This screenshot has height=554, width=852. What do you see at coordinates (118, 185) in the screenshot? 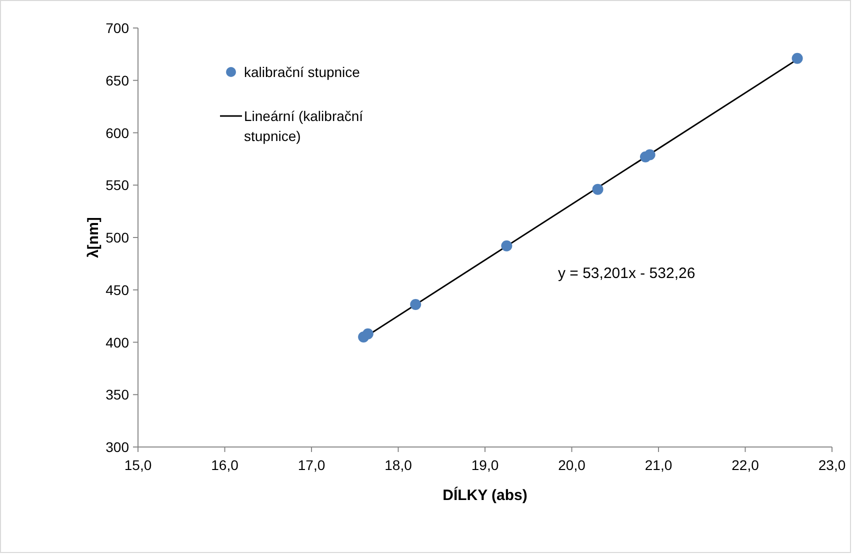
I see `y-tick-label: 550` at bounding box center [118, 185].